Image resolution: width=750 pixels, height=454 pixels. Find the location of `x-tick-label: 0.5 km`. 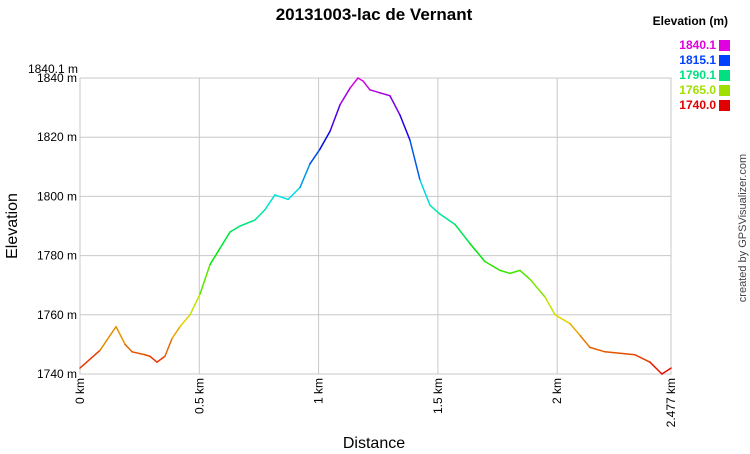

x-tick-label: 0.5 km is located at coordinates (199, 396).